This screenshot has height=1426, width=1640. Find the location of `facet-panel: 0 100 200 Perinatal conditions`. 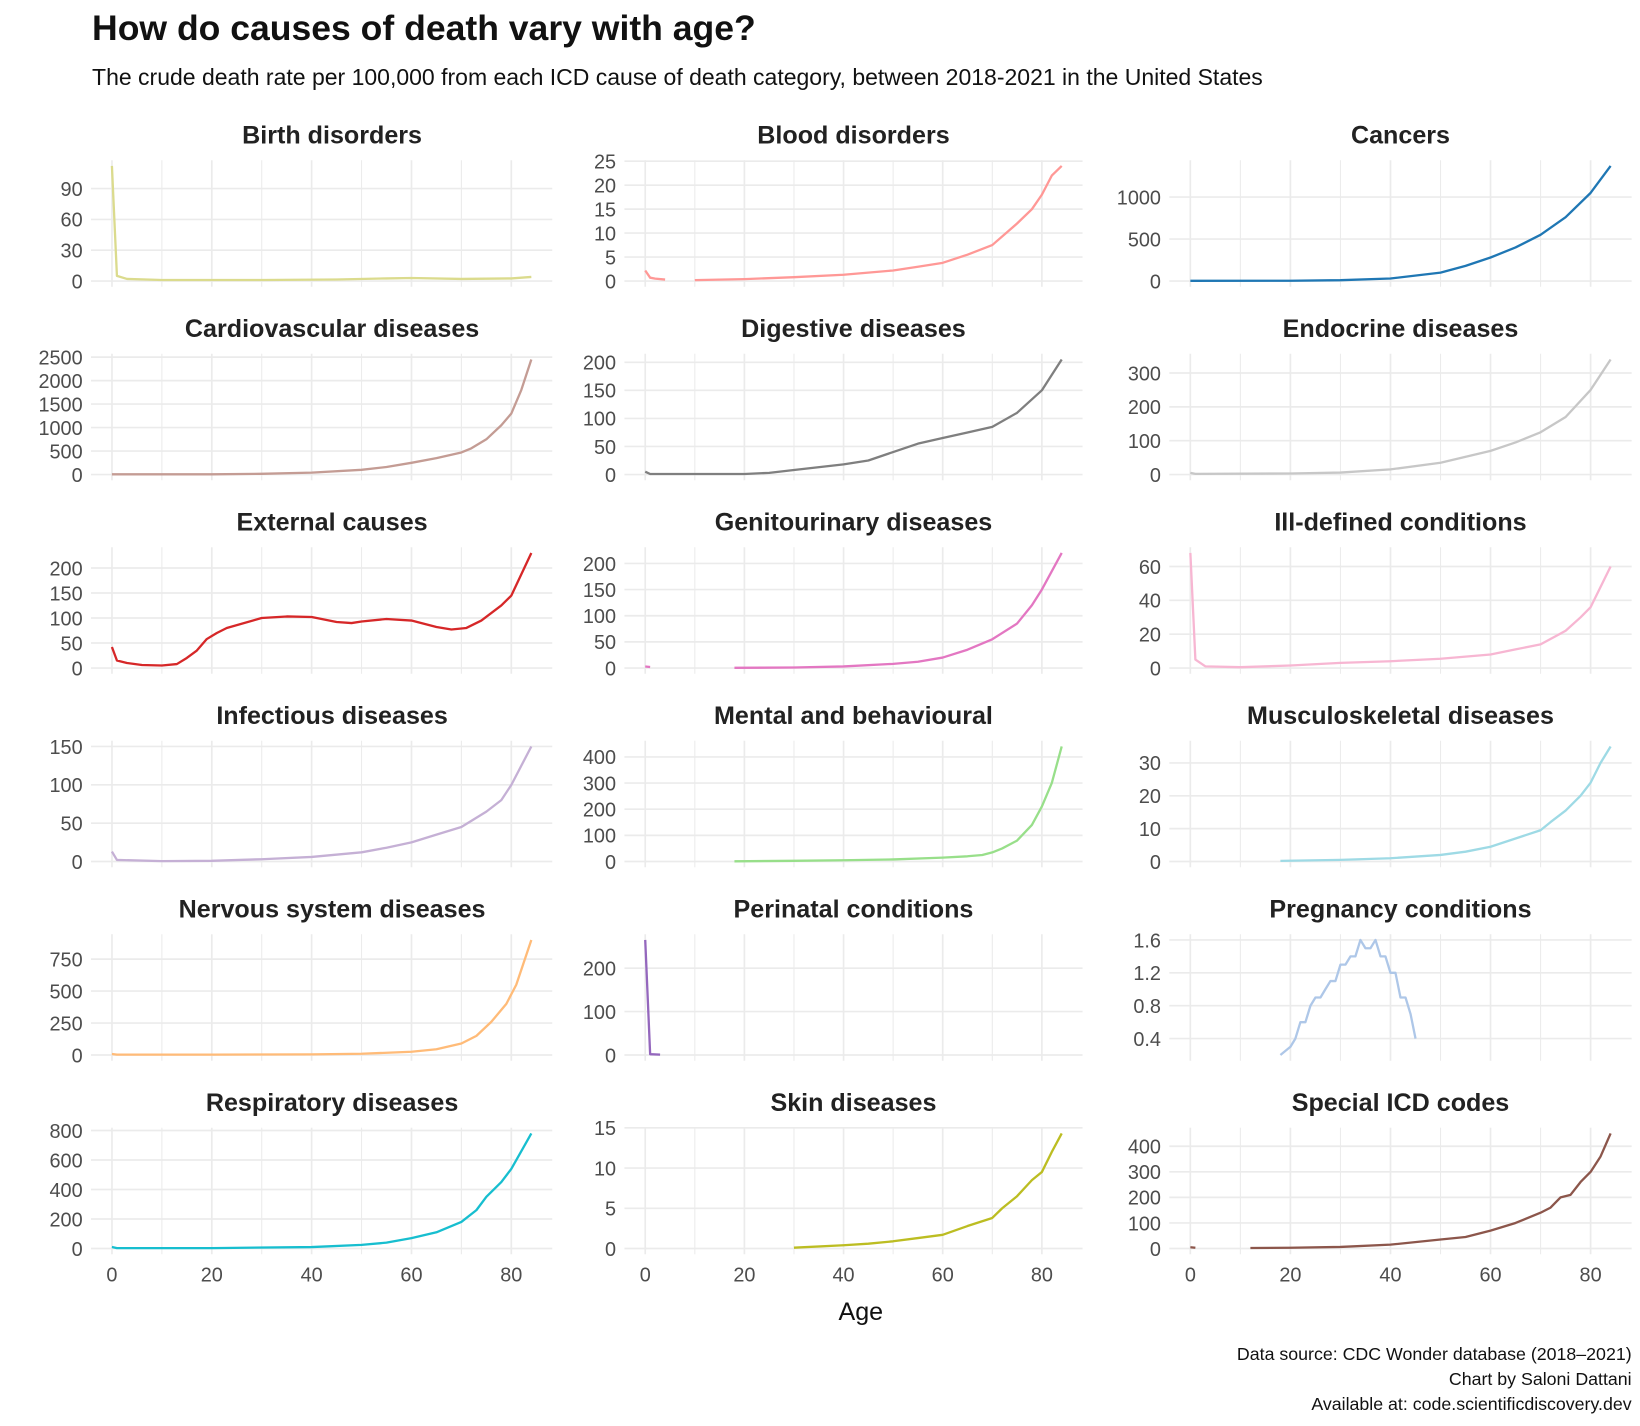

facet-panel: 0 100 200 Perinatal conditions is located at coordinates (833, 981).